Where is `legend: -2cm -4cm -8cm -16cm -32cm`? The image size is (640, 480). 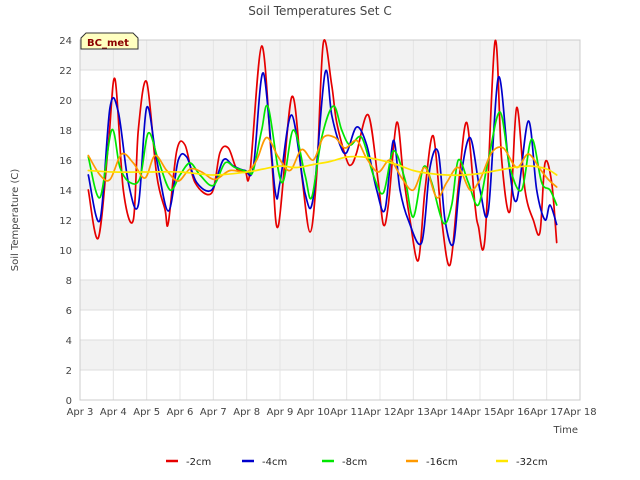 legend: -2cm -4cm -8cm -16cm -32cm is located at coordinates (357, 462).